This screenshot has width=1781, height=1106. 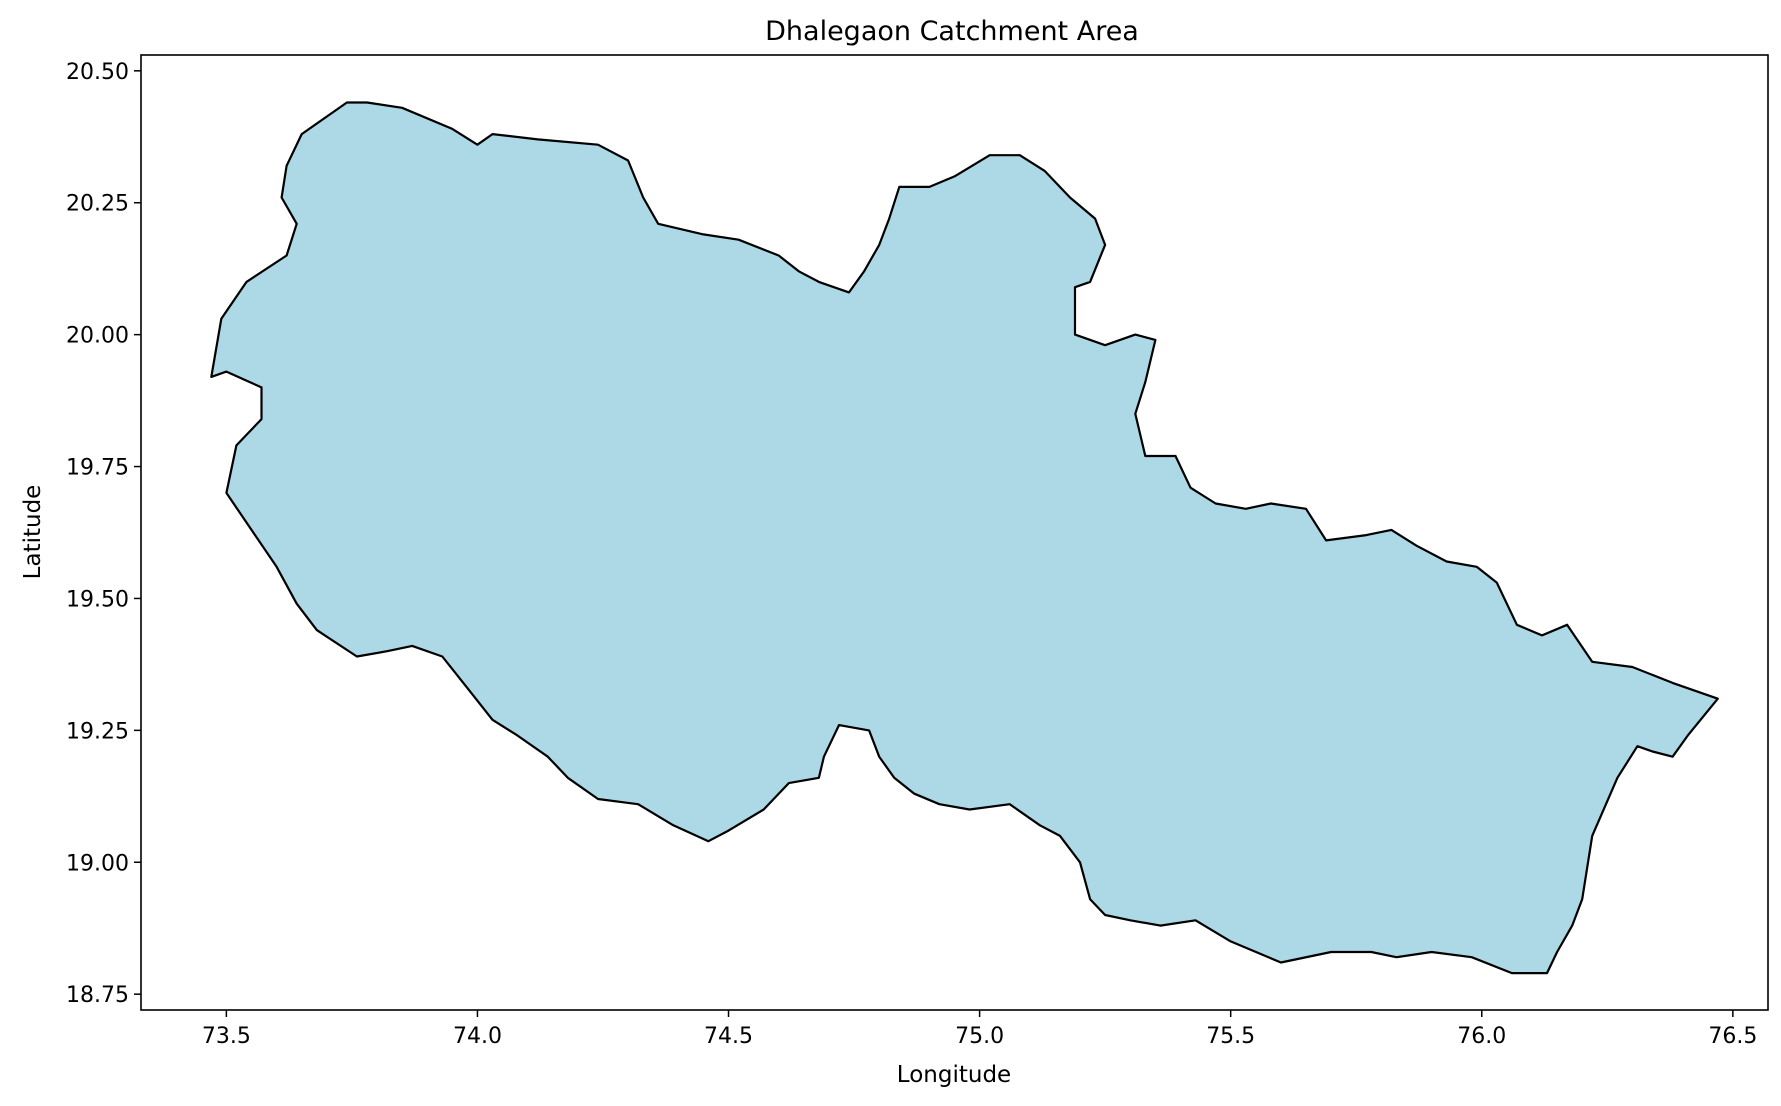 What do you see at coordinates (728, 1036) in the screenshot?
I see `x-tick-label: 74.5` at bounding box center [728, 1036].